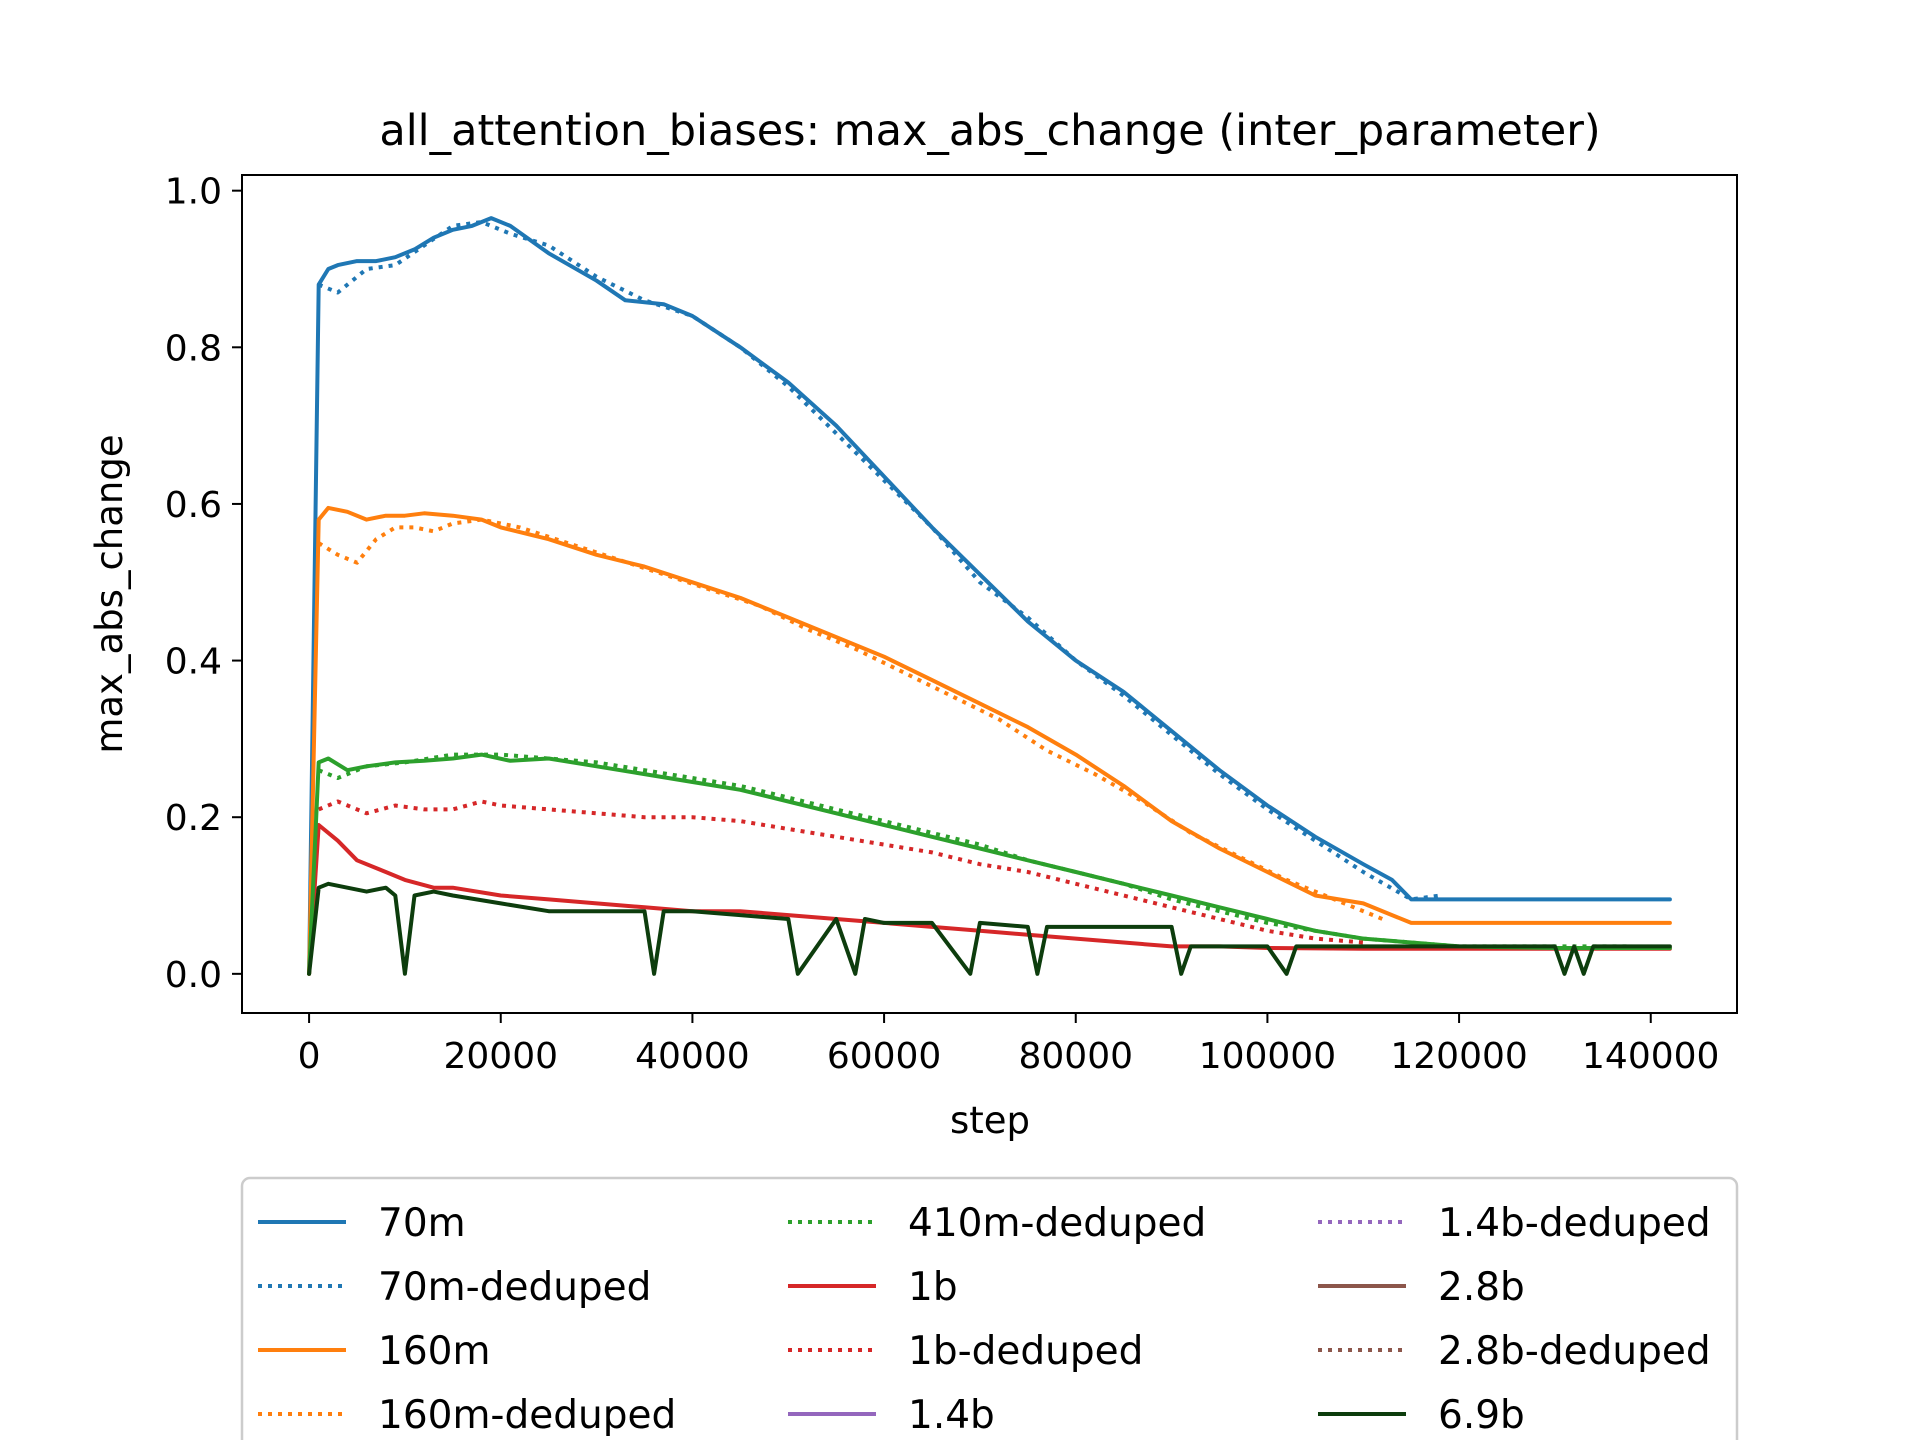  I want to click on y-tick-label: 0.8, so click(193, 348).